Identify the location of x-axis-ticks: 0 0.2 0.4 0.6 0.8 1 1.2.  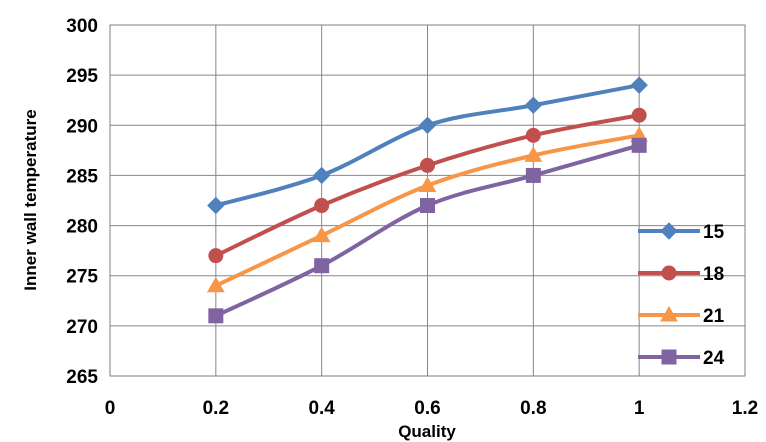
(432, 408).